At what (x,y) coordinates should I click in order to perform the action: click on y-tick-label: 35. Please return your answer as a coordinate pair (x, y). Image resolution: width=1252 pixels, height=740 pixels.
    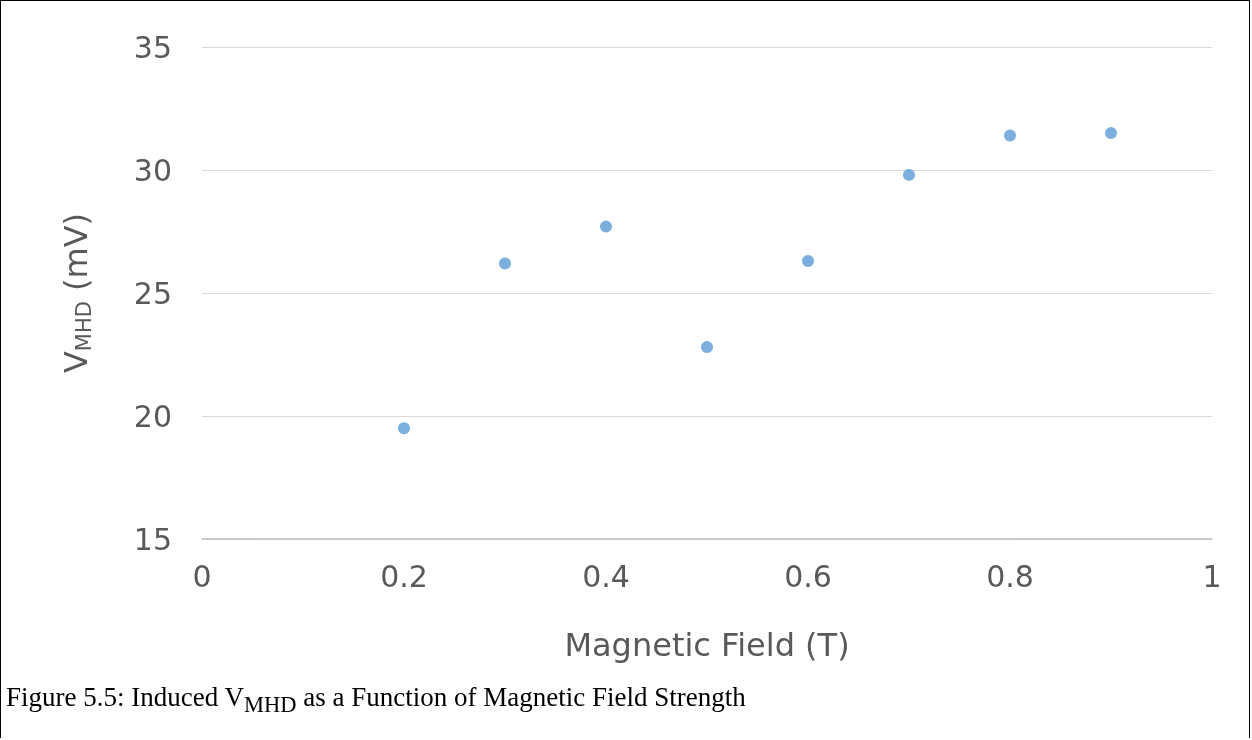
    Looking at the image, I should click on (152, 47).